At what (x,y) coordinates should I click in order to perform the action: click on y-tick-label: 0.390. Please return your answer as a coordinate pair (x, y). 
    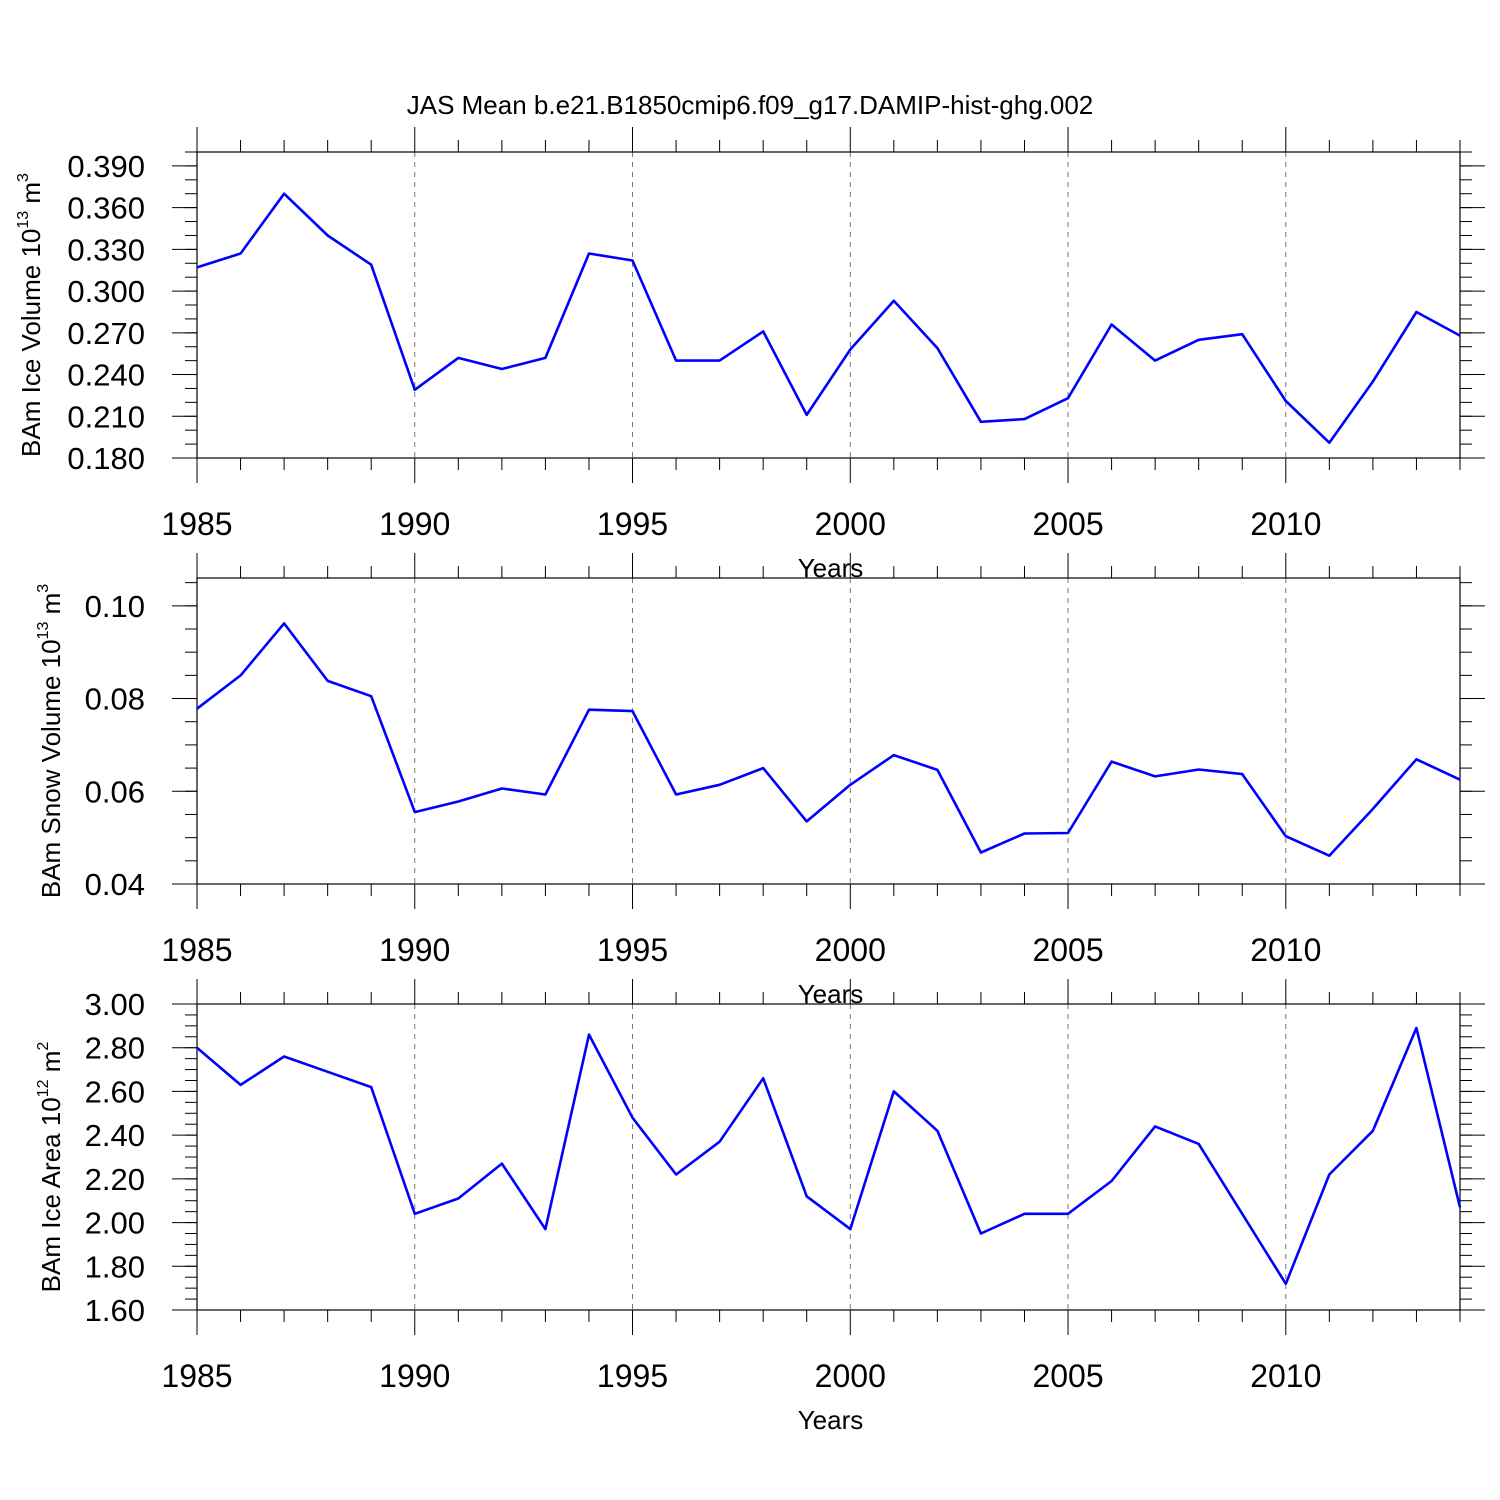
    Looking at the image, I should click on (106, 166).